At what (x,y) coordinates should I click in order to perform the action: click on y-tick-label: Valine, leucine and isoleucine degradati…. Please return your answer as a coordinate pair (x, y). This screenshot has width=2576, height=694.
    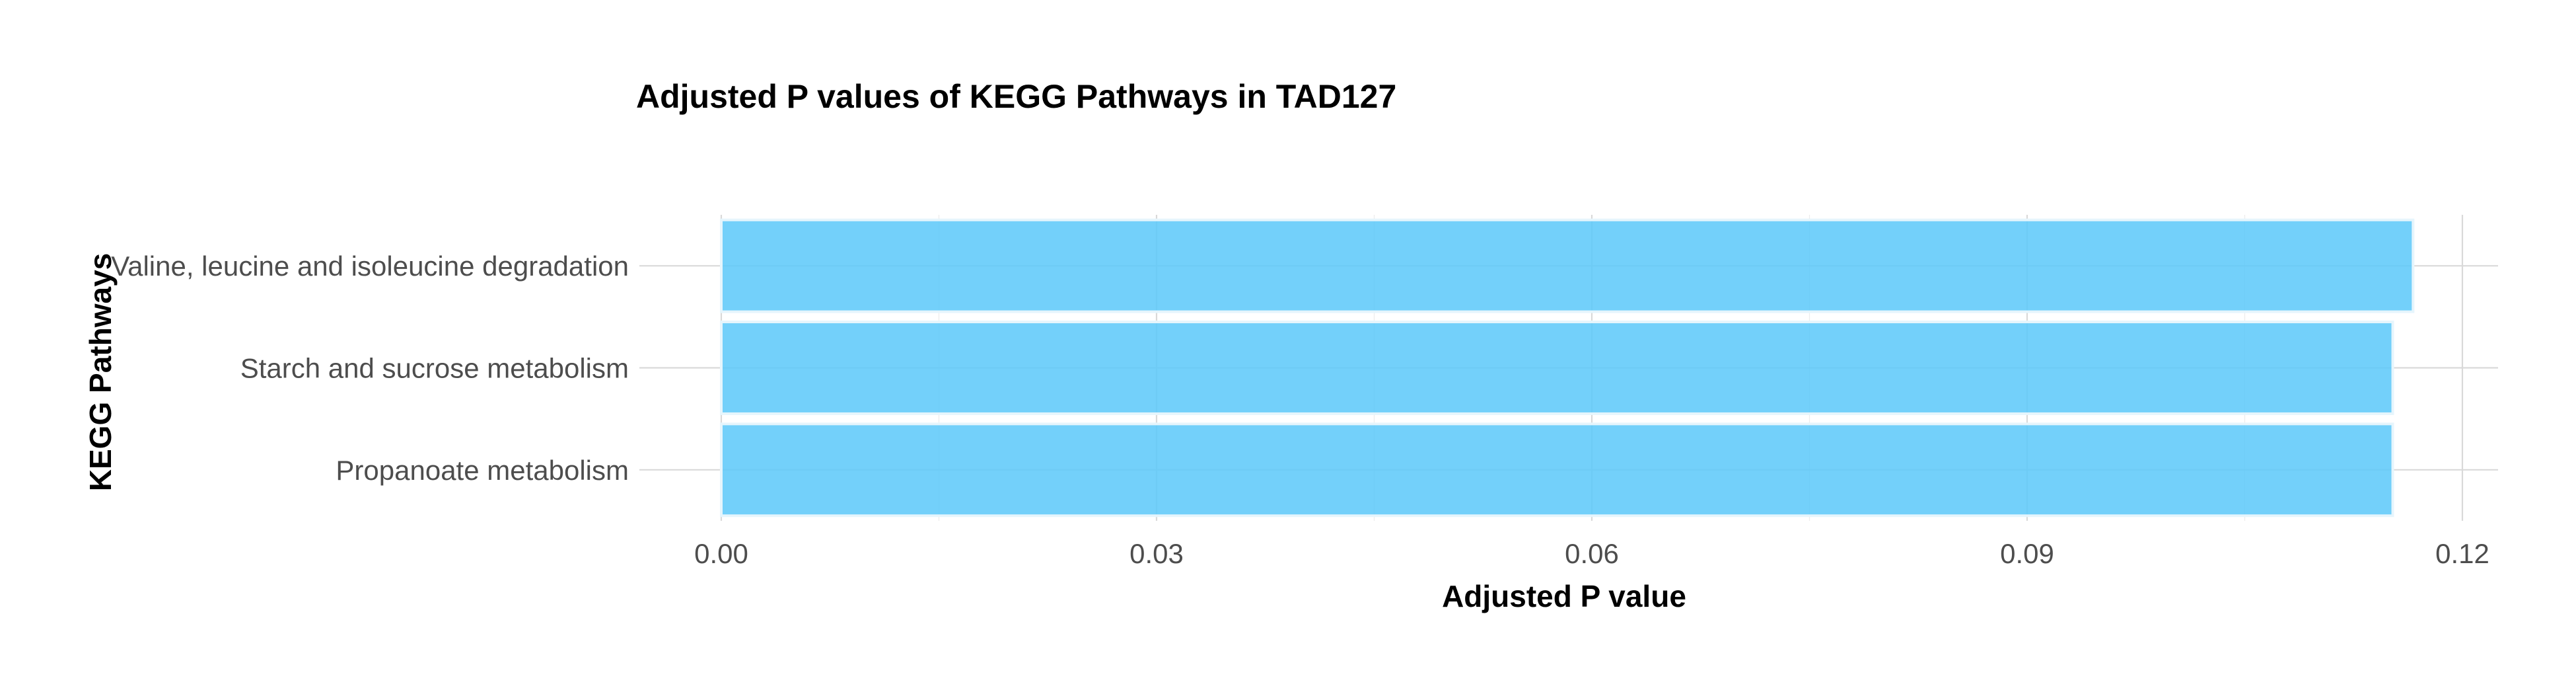
    Looking at the image, I should click on (370, 266).